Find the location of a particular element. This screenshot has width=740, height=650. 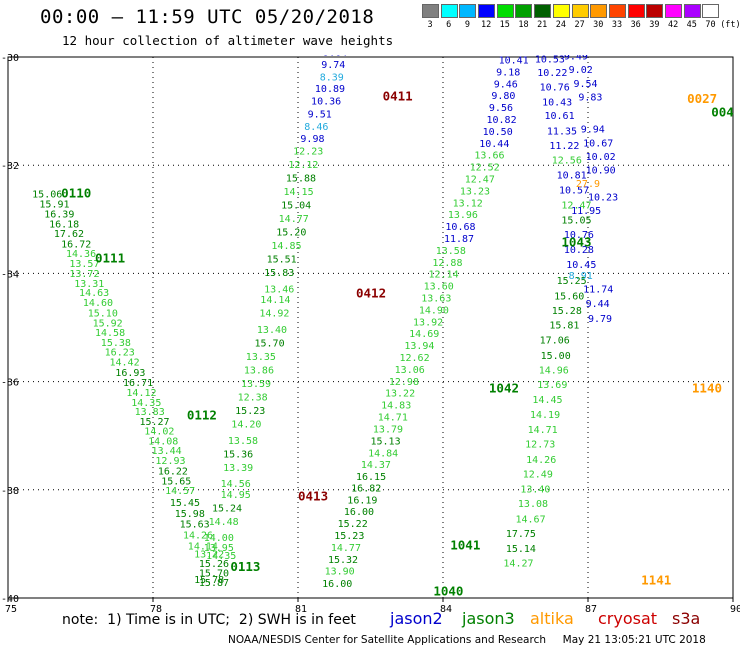

wave-height-value: 12.14 is located at coordinates (444, 275).